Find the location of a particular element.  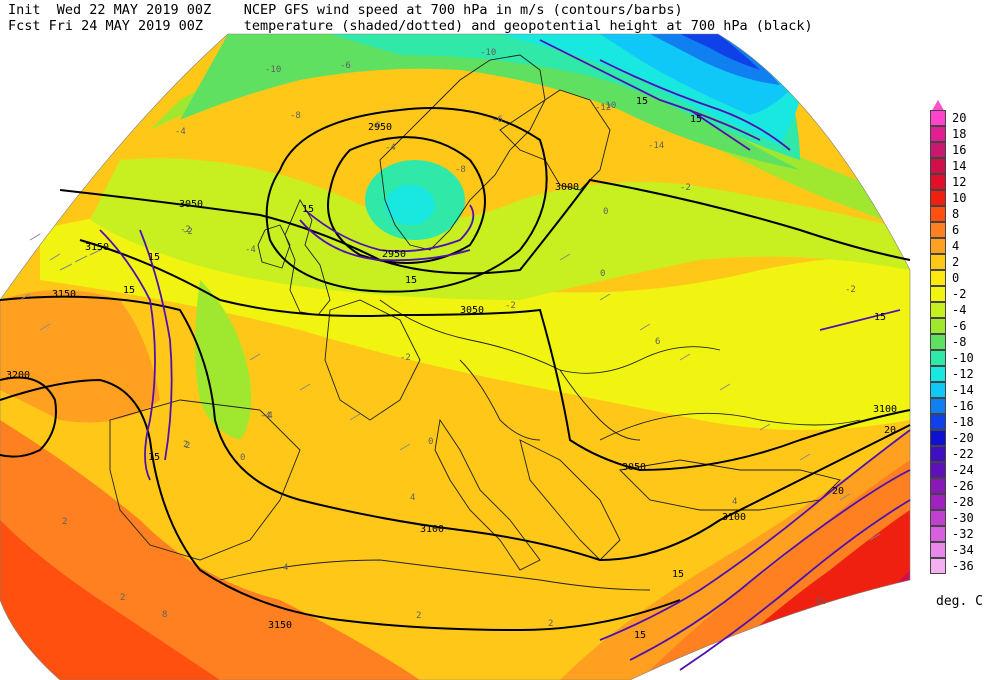

legend-label: -28 is located at coordinates (963, 502).